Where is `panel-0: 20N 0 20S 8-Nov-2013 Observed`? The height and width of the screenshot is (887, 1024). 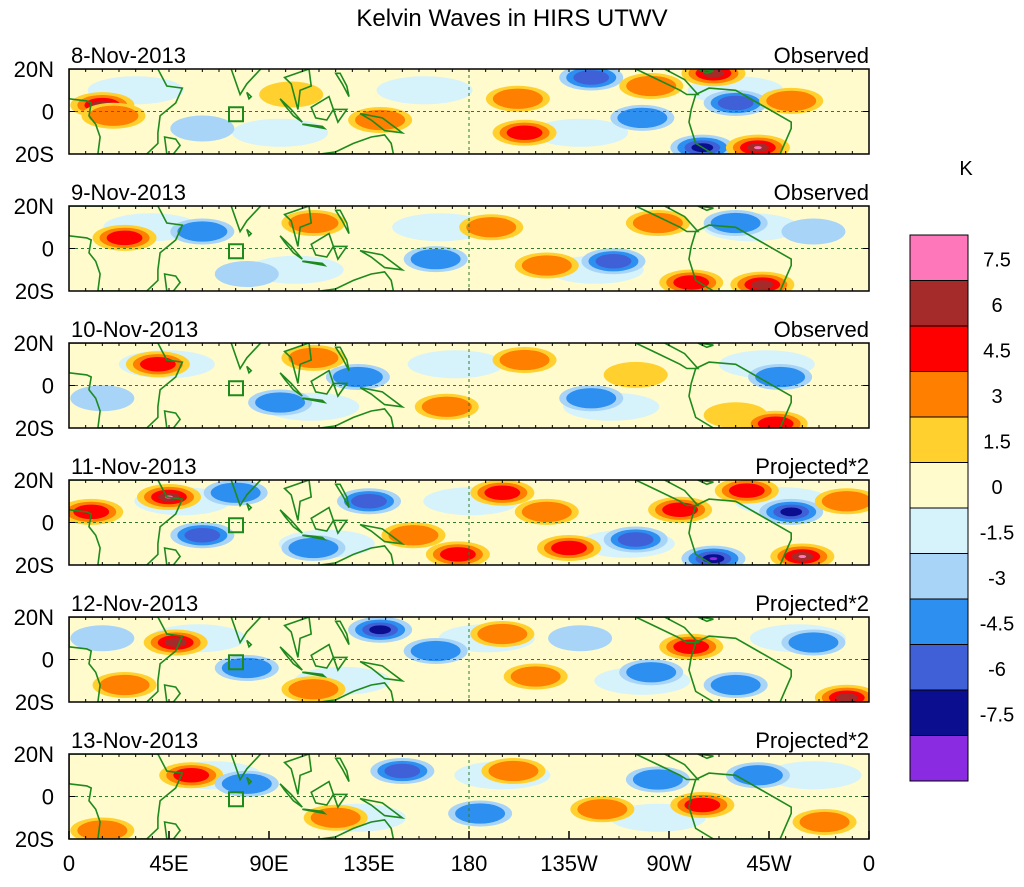
panel-0: 20N 0 20S 8-Nov-2013 Observed is located at coordinates (442, 105).